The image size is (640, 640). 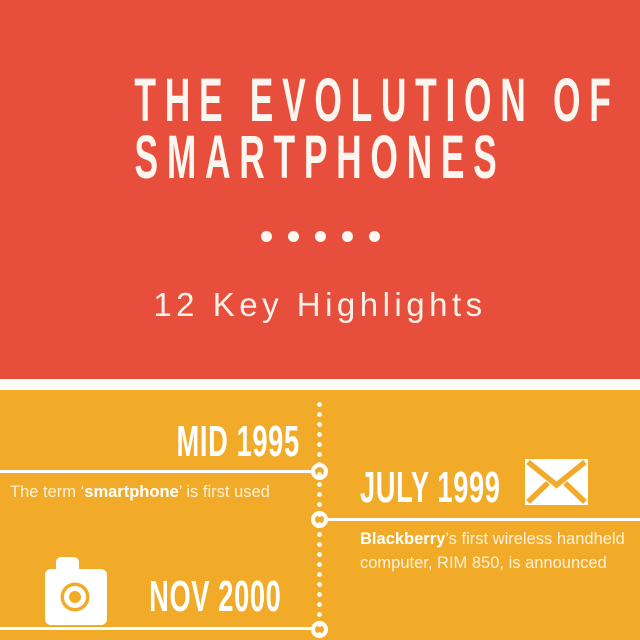 What do you see at coordinates (238, 441) in the screenshot?
I see `entry-date-mid-1995: MID 1995` at bounding box center [238, 441].